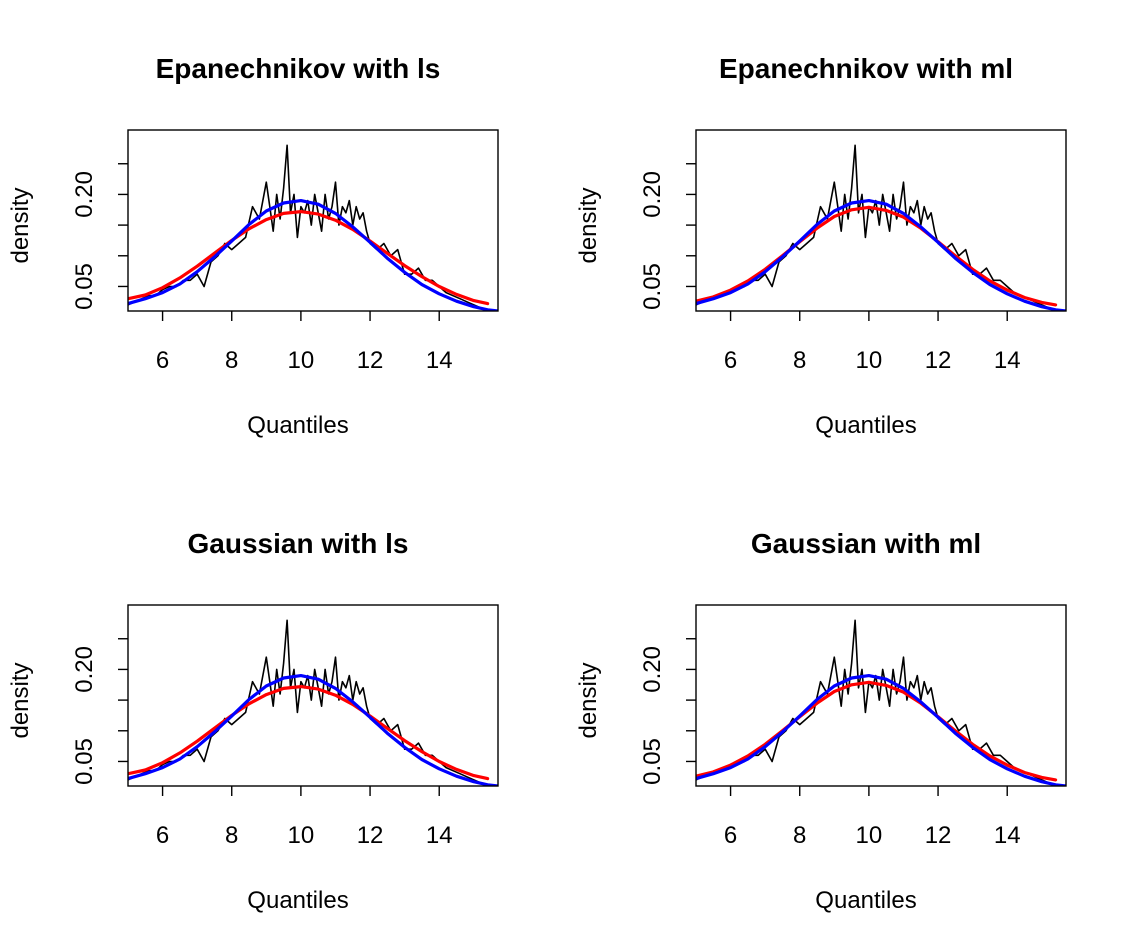 The width and height of the screenshot is (1134, 950). What do you see at coordinates (298, 68) in the screenshot?
I see `panel-title: Epanechnikov with ls` at bounding box center [298, 68].